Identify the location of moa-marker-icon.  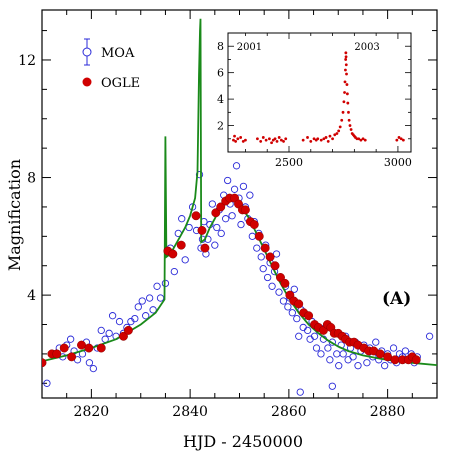
(87, 52).